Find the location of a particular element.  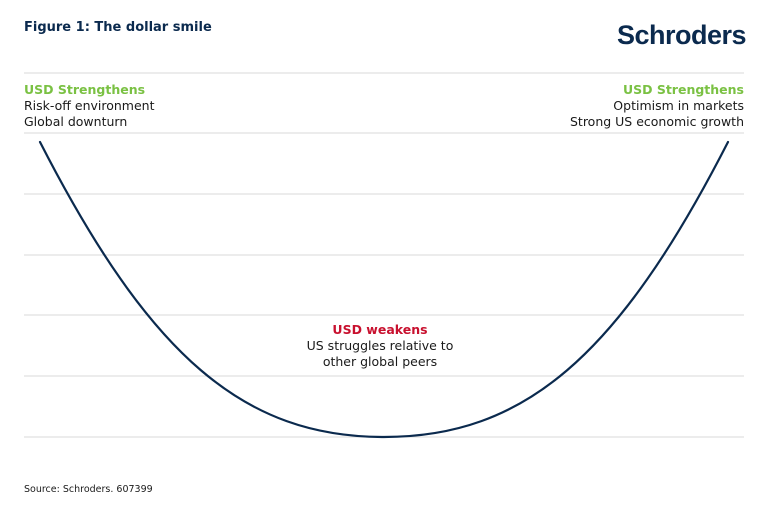

center-annotation-line-2: other global peers is located at coordinates (380, 361).